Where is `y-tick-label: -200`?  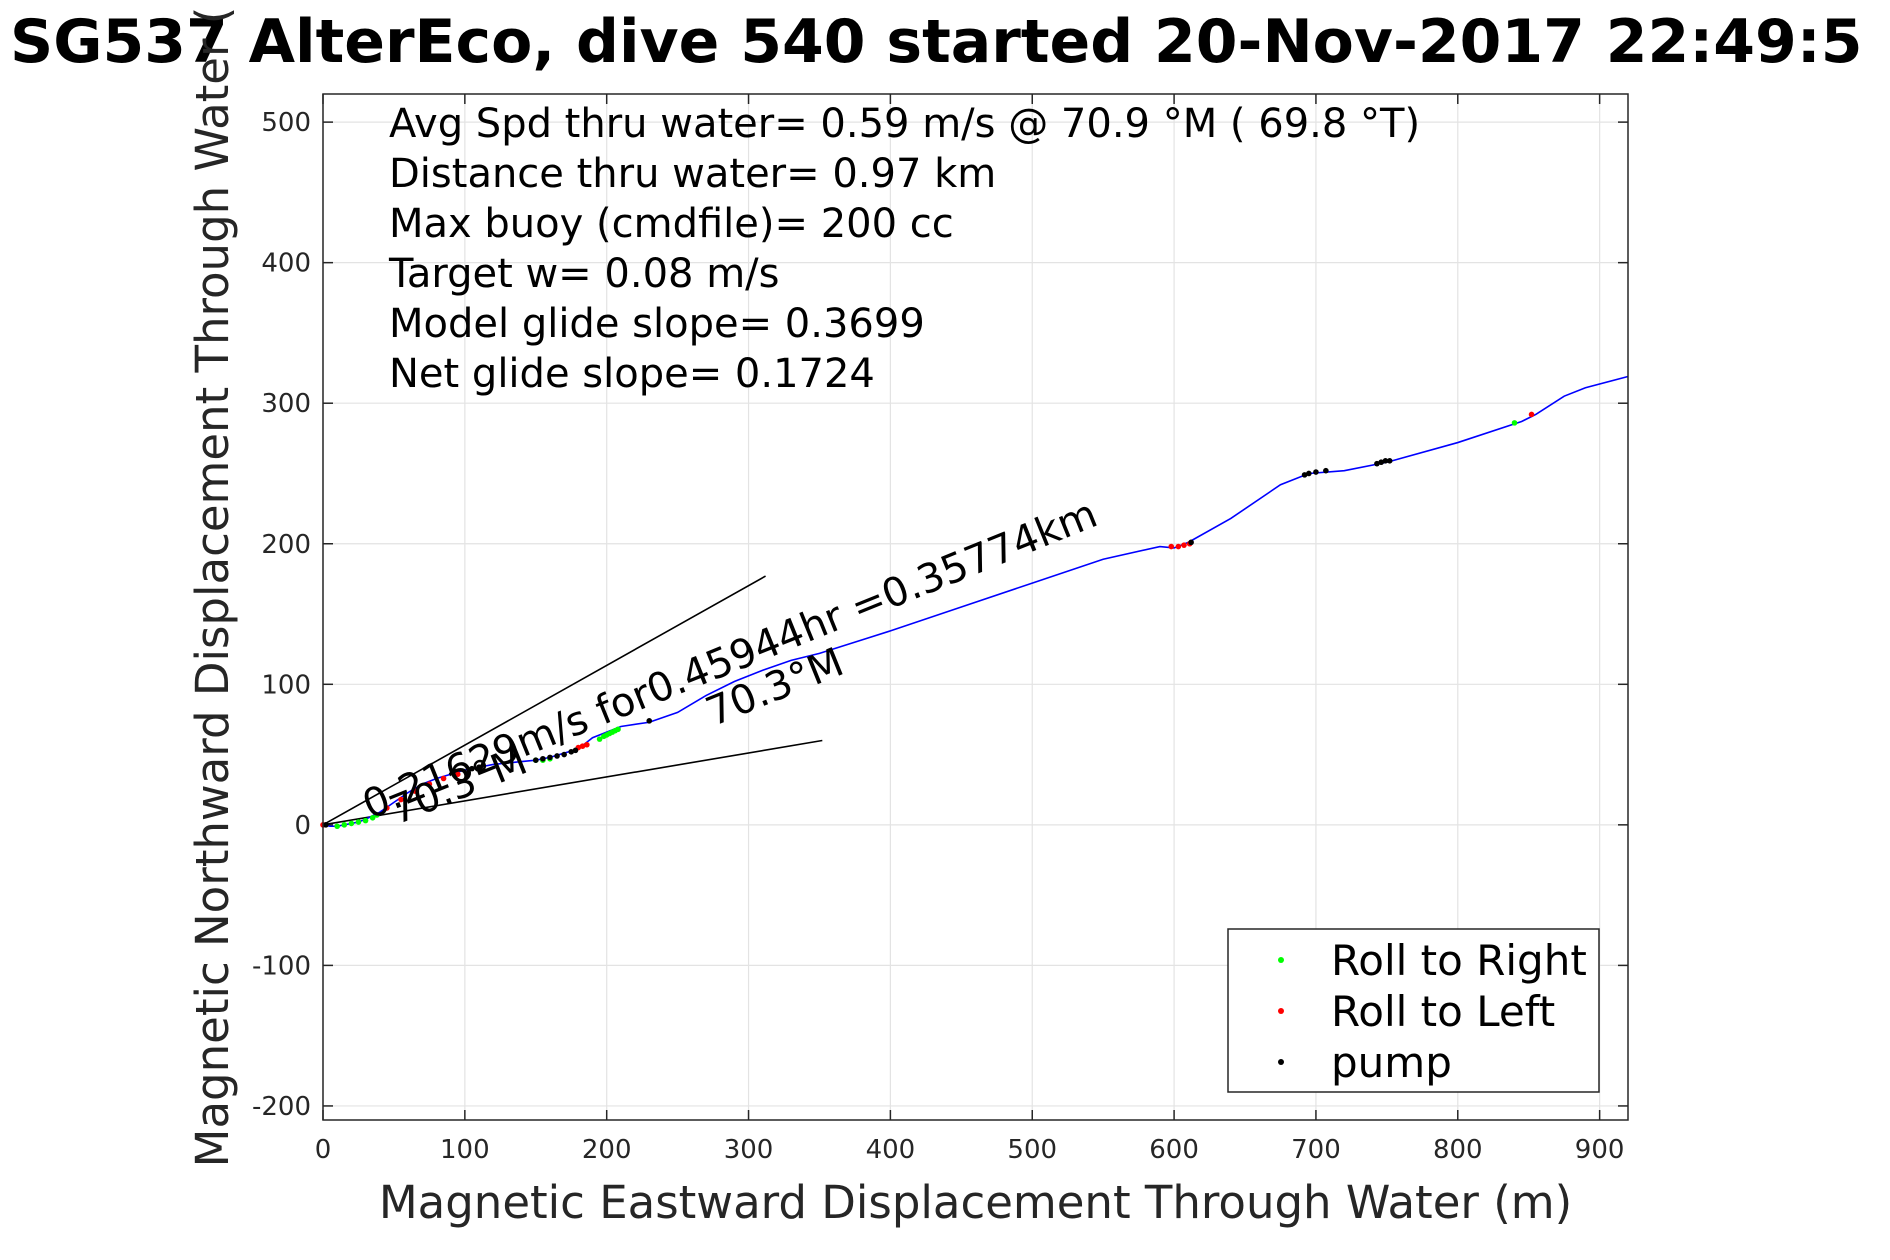
y-tick-label: -200 is located at coordinates (281, 1107).